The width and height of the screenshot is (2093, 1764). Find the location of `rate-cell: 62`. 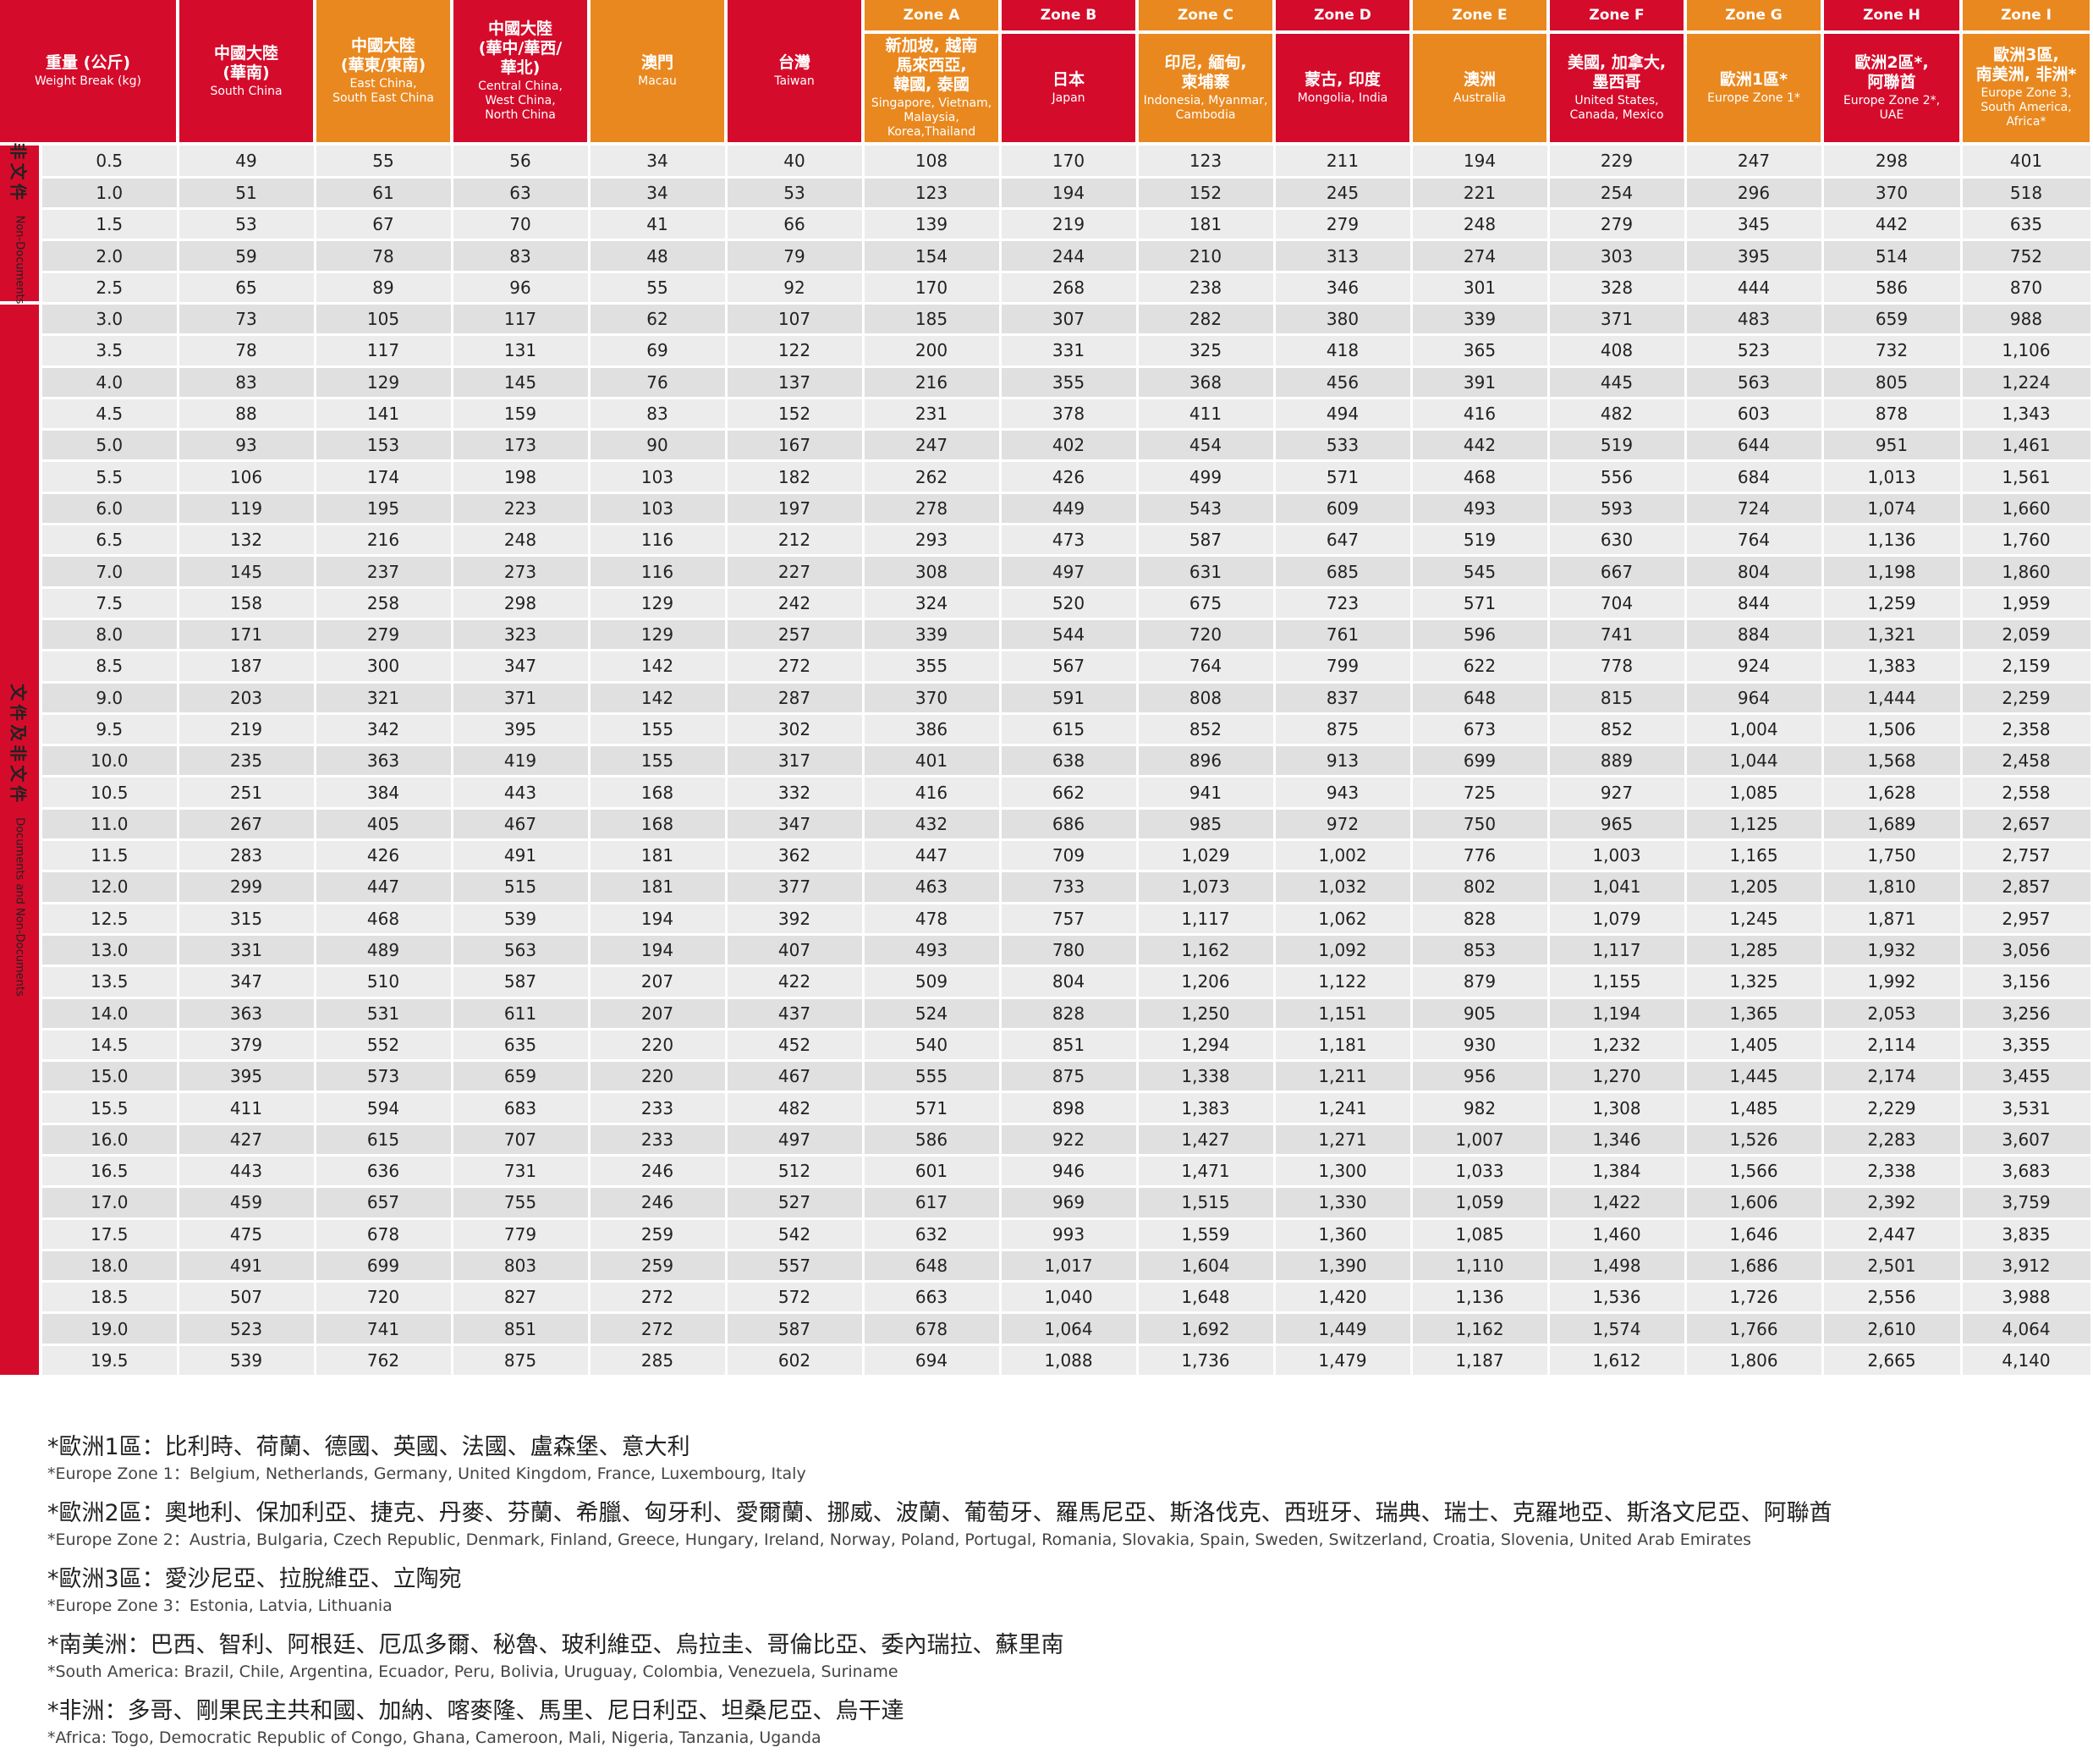

rate-cell: 62 is located at coordinates (658, 320).